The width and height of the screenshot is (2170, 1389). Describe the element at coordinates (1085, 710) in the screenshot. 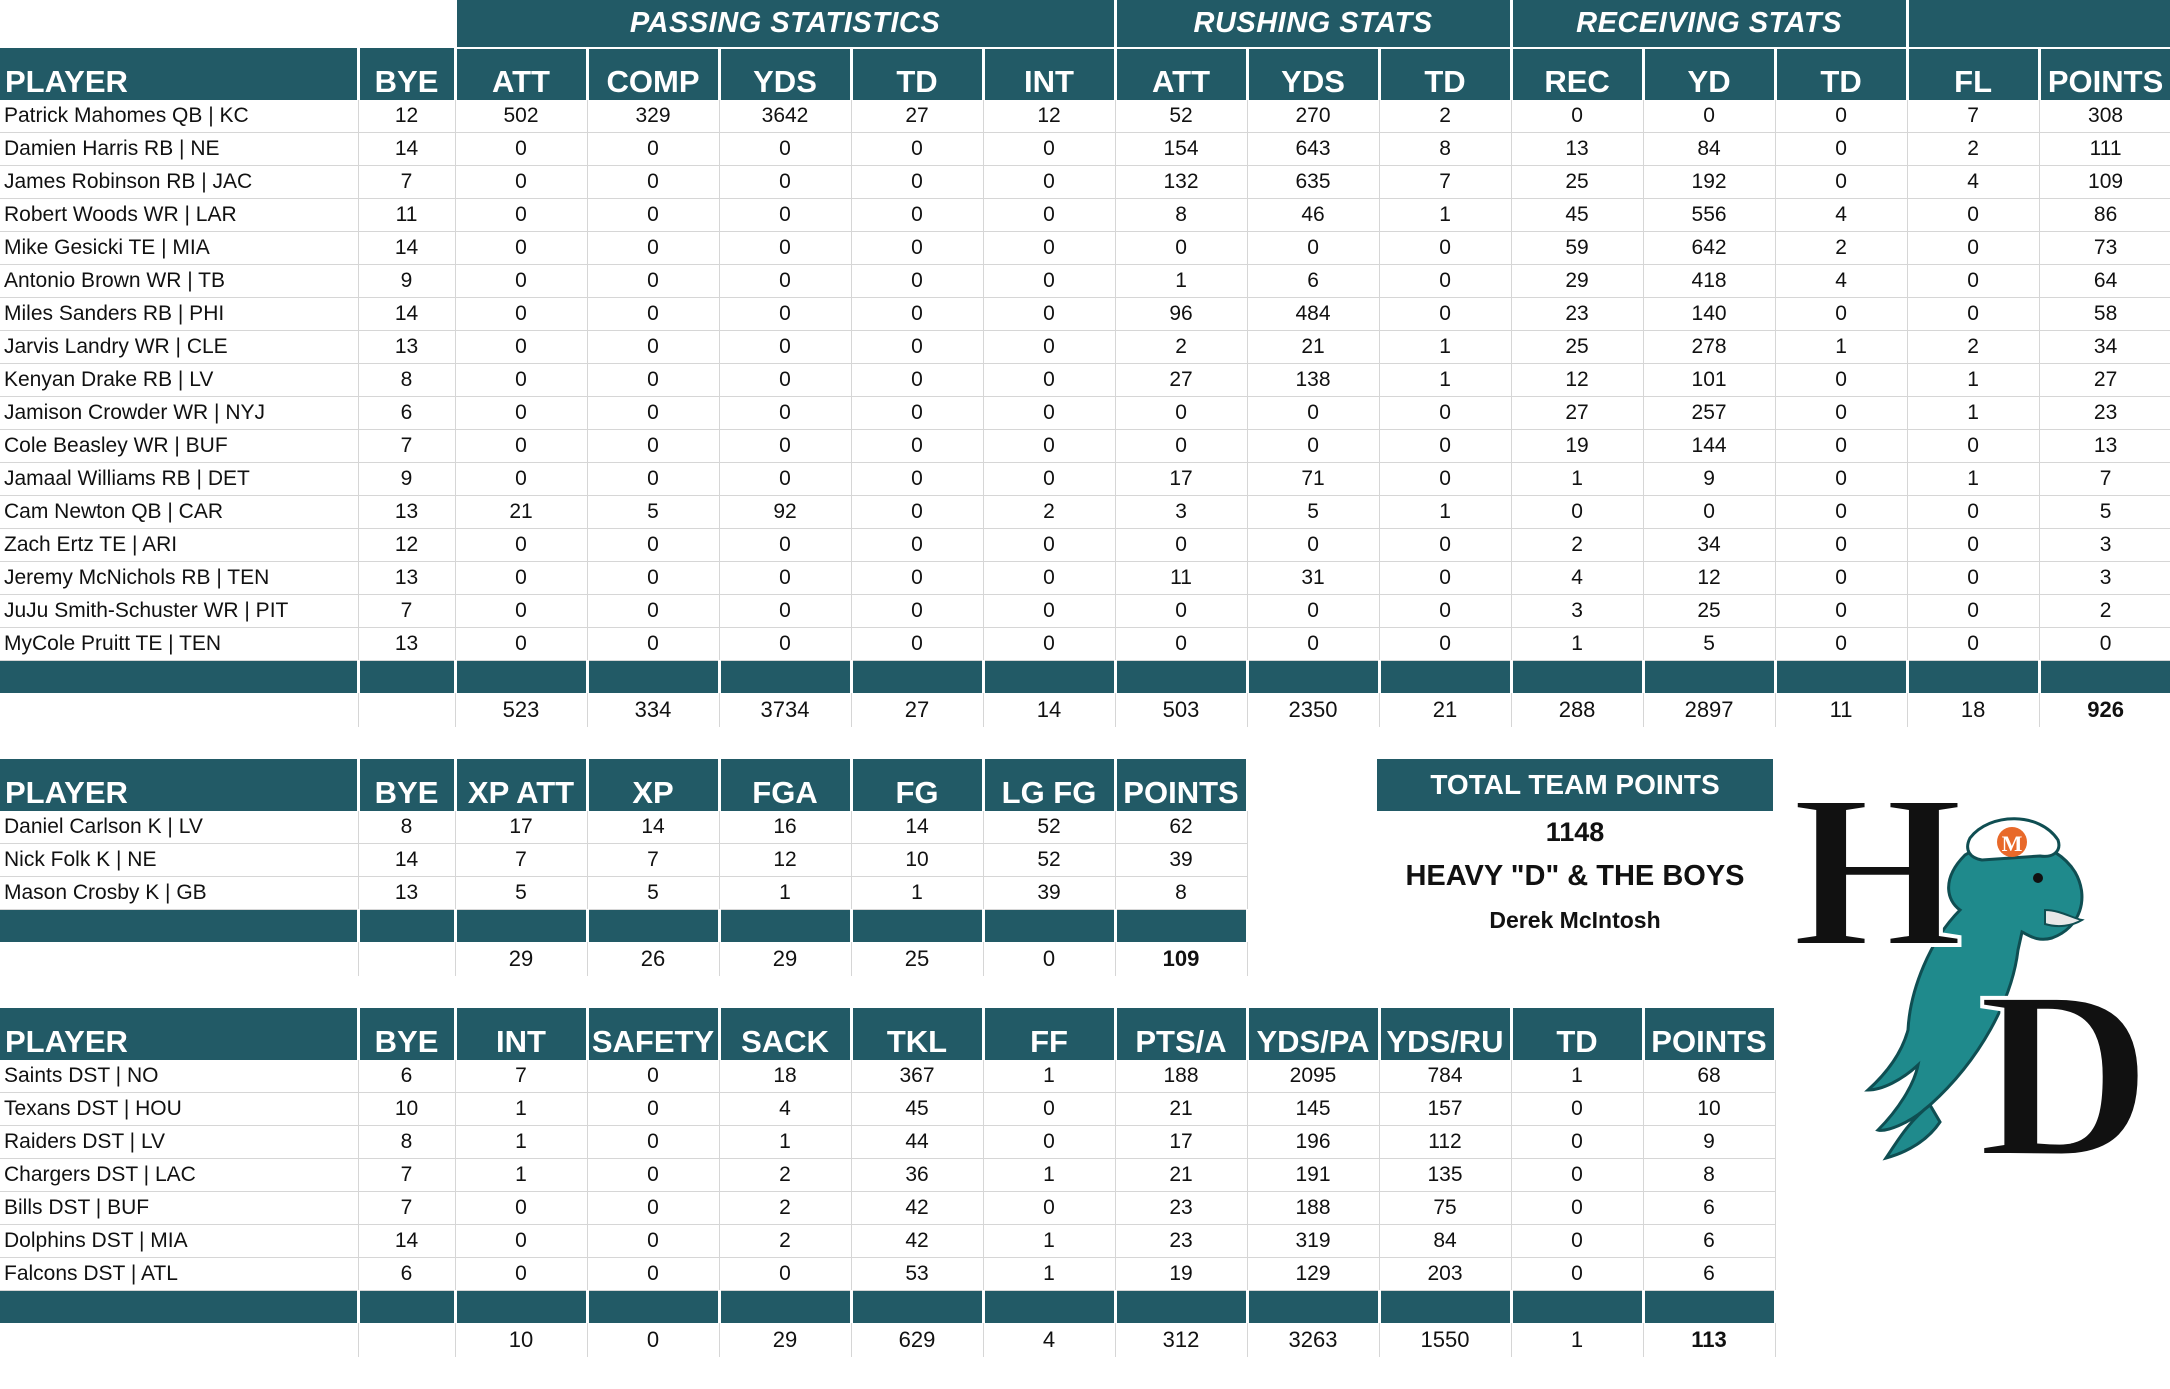

I see `totals-row: 523 334 3734 27 14 503 2350 21 288 2897 11 18 926` at that location.